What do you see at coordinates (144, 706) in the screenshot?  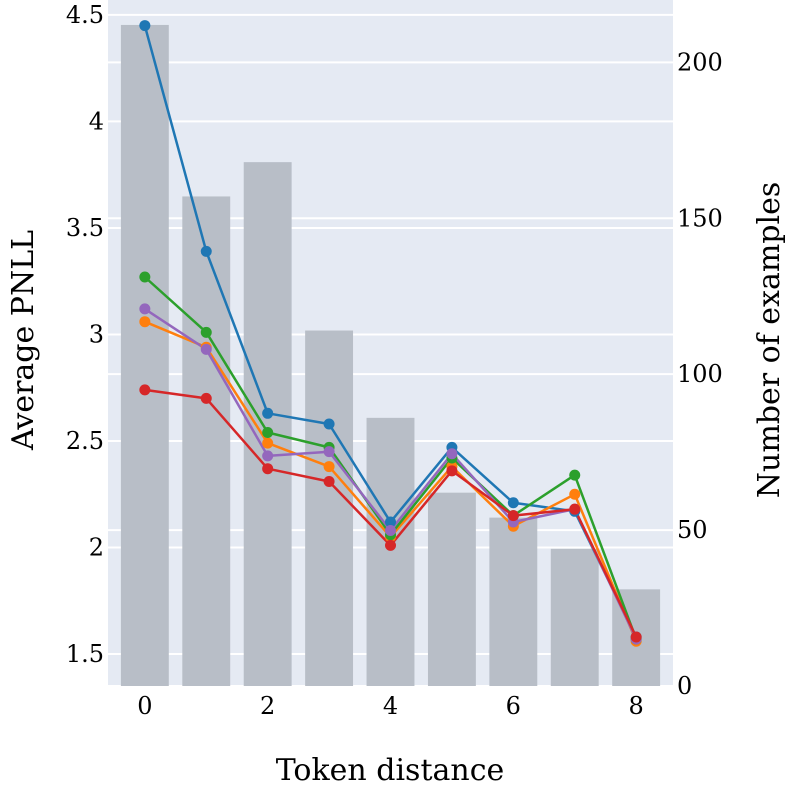 I see `x-tick-label: 0` at bounding box center [144, 706].